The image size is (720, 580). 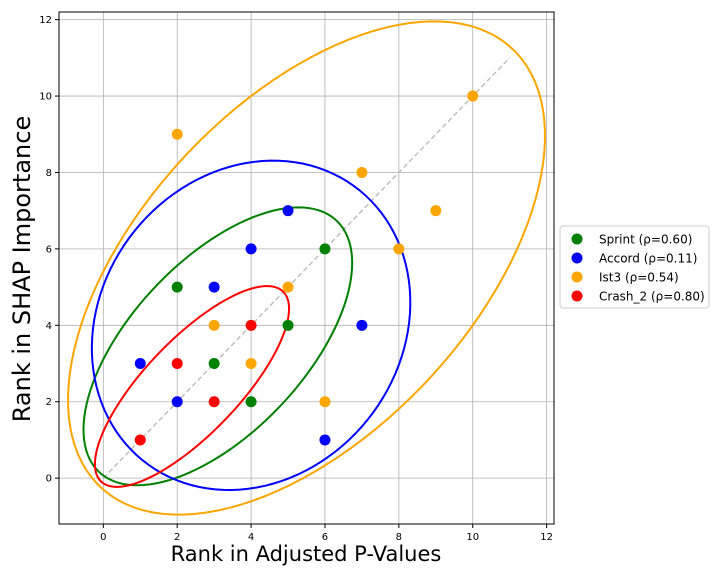 I want to click on x-axis-label: Rank in Adjusted P-Values, so click(x=306, y=554).